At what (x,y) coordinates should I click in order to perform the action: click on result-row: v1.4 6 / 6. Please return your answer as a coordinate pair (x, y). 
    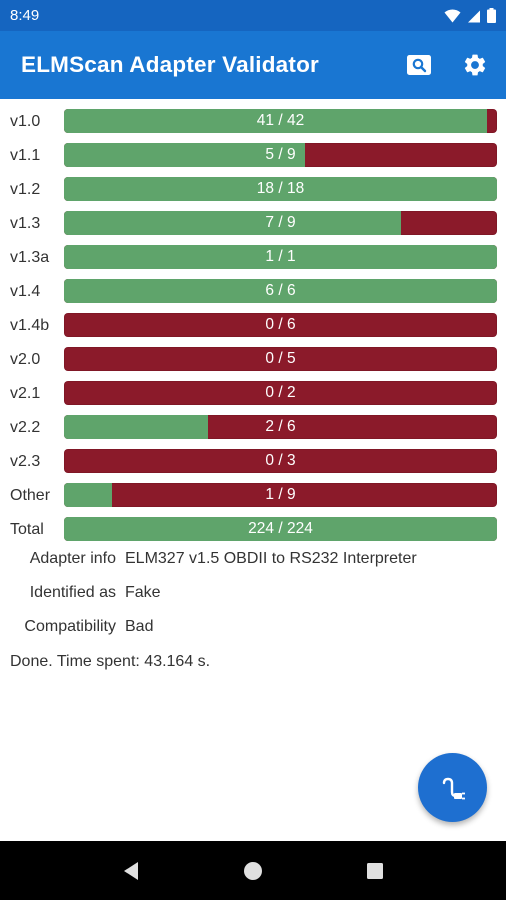
    Looking at the image, I should click on (253, 293).